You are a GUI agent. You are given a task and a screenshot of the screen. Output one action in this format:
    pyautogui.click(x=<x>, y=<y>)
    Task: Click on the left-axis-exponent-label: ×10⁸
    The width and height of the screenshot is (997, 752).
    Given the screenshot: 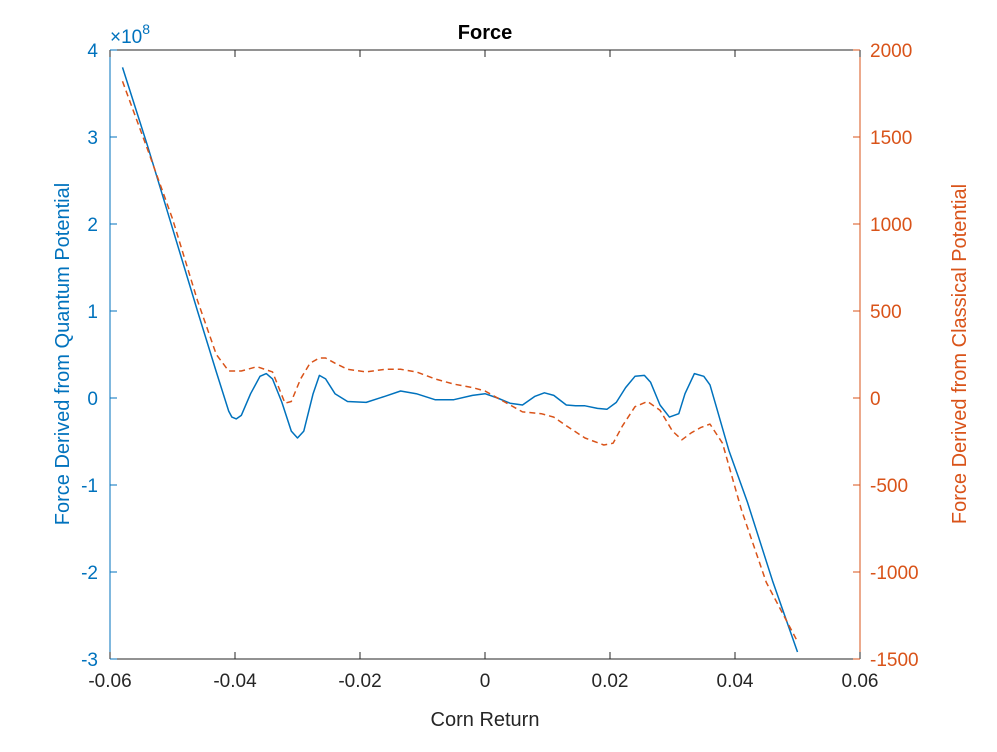 What is the action you would take?
    pyautogui.click(x=130, y=34)
    